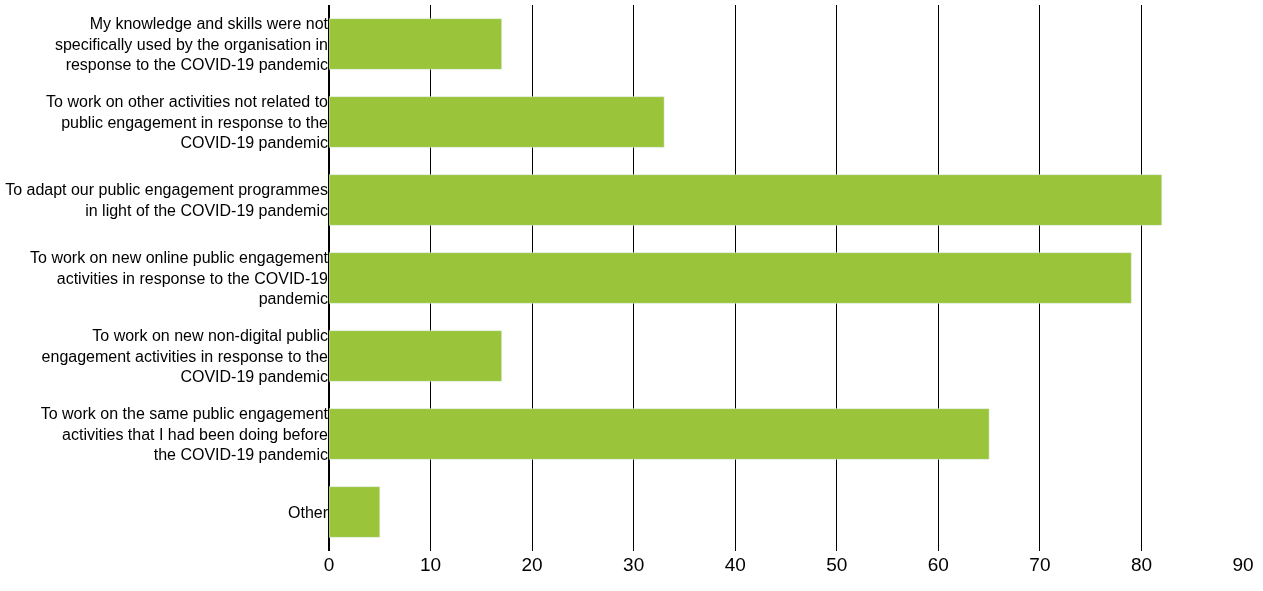 Image resolution: width=1263 pixels, height=591 pixels. Describe the element at coordinates (634, 564) in the screenshot. I see `x-tick-label: 30` at that location.